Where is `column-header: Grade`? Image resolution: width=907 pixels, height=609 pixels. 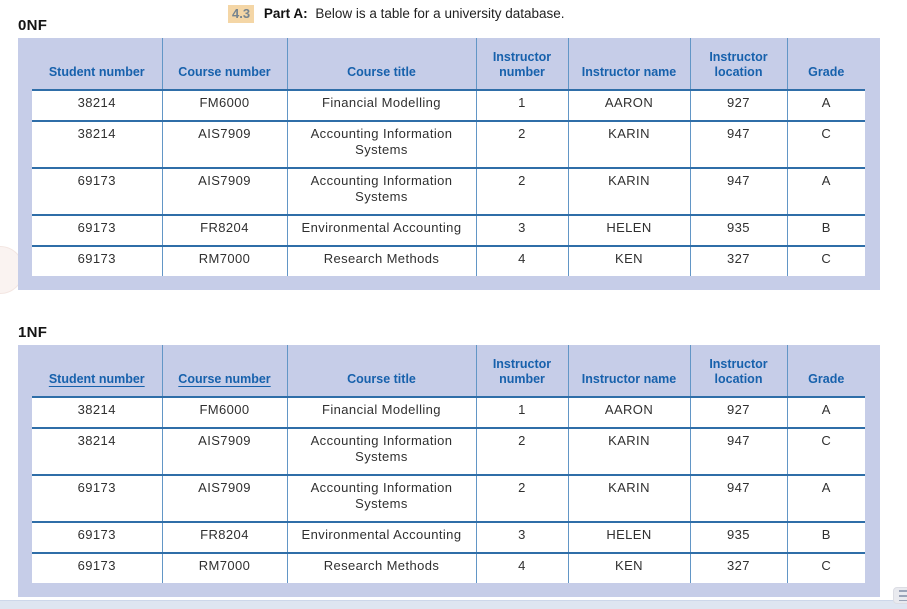 column-header: Grade is located at coordinates (825, 64).